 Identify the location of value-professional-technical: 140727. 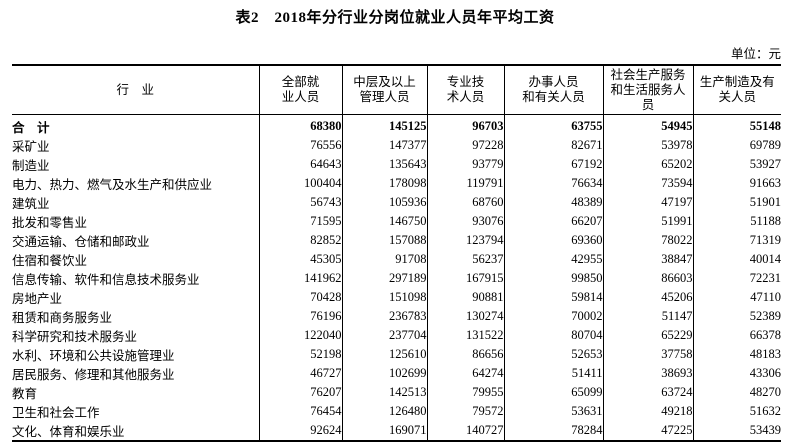
(465, 431).